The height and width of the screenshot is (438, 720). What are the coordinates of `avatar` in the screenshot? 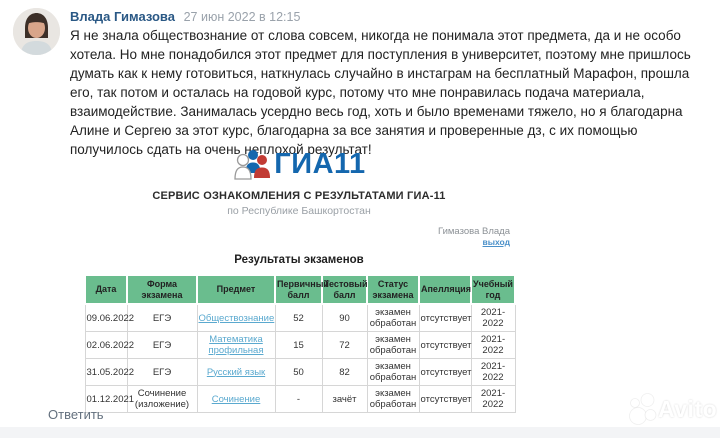 It's located at (36, 31).